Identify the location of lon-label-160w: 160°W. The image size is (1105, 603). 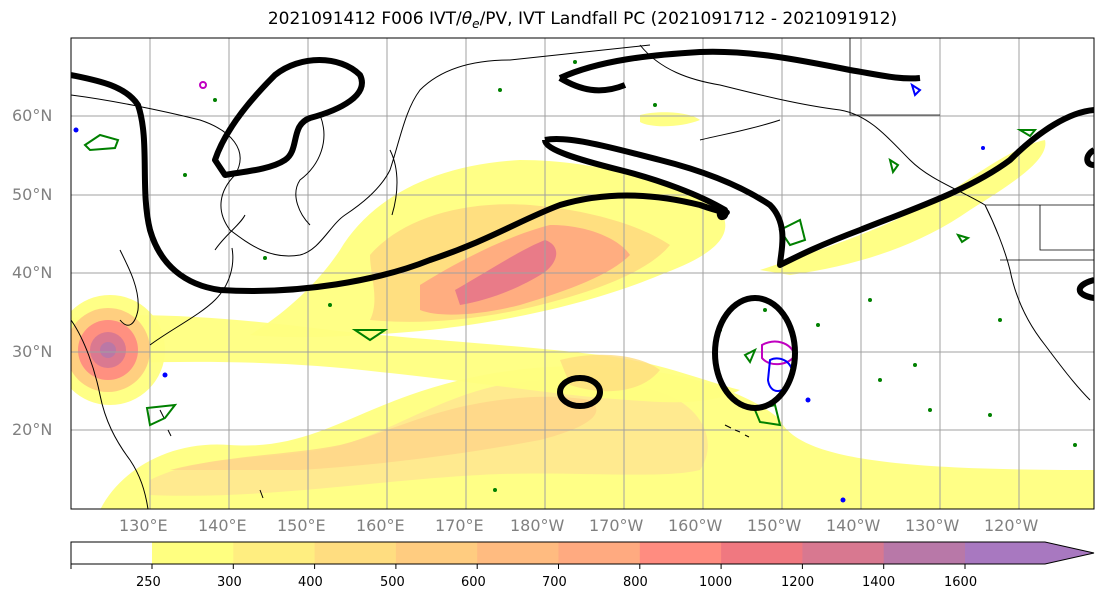
(695, 525).